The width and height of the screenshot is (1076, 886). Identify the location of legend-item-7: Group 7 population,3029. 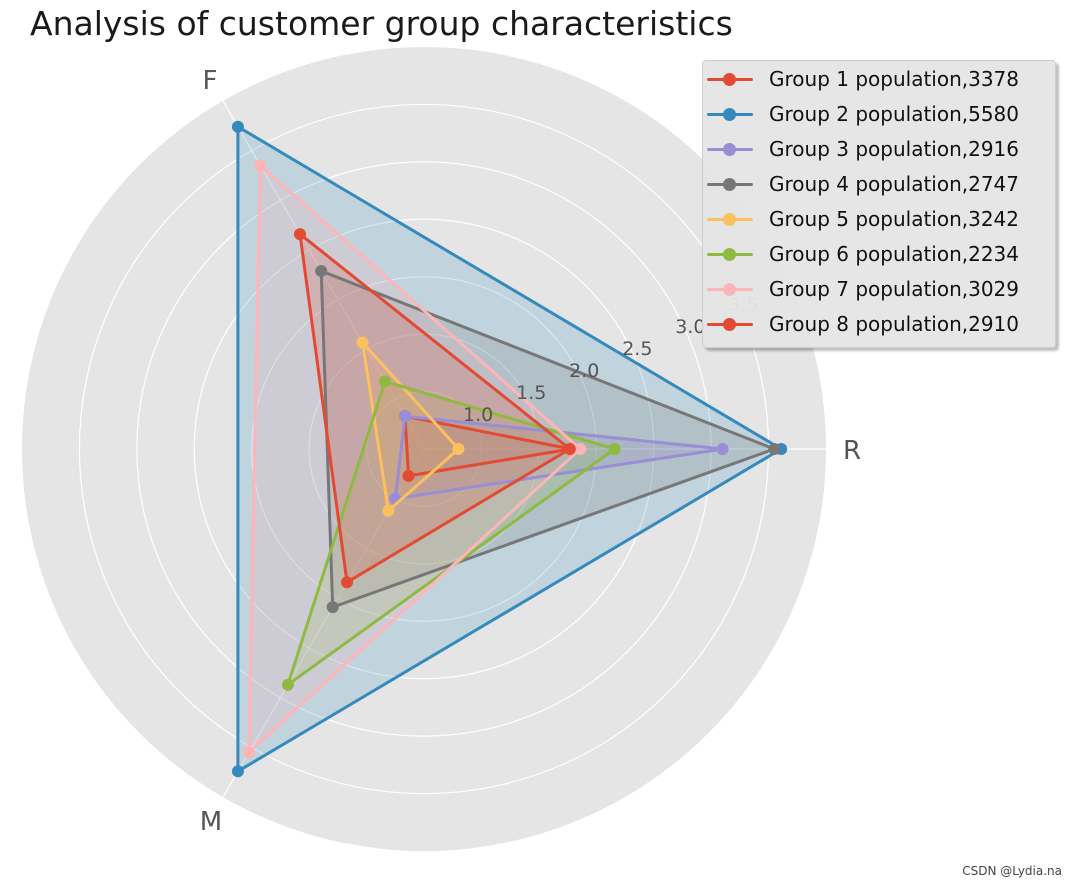
(879, 290).